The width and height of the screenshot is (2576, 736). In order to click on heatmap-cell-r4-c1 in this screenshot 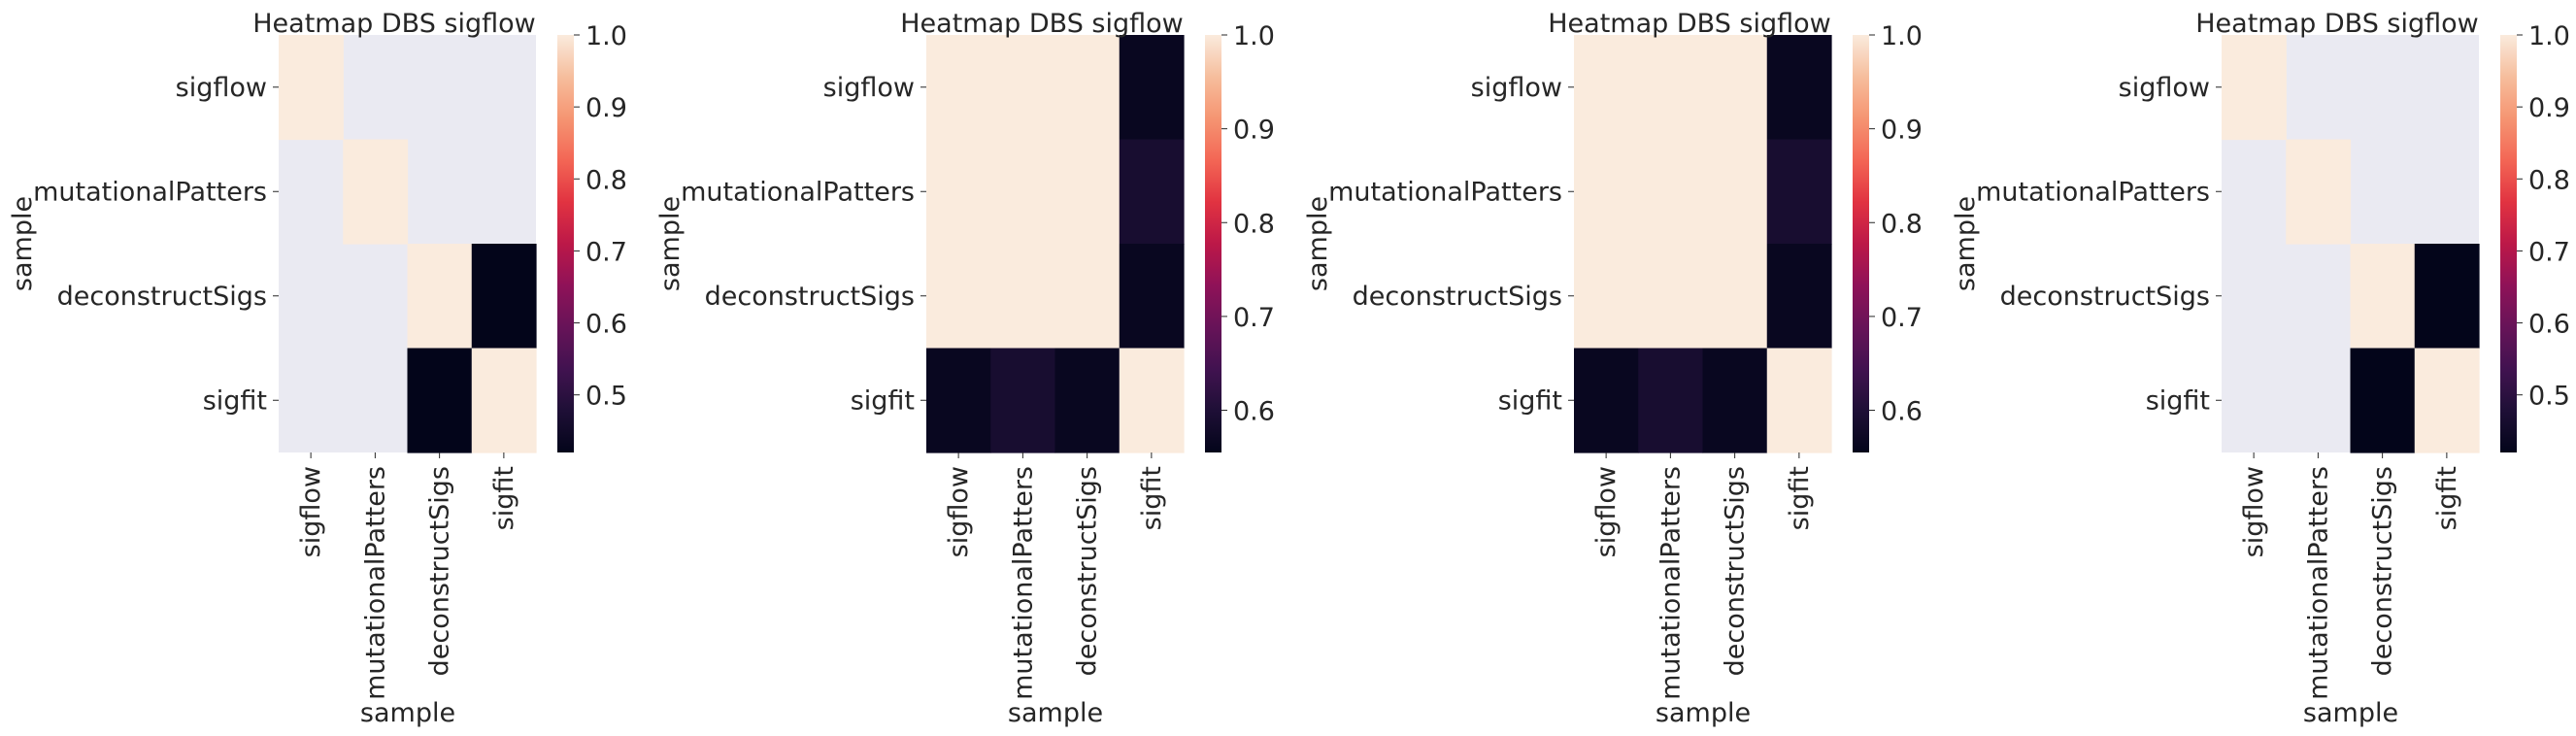, I will do `click(1607, 401)`.